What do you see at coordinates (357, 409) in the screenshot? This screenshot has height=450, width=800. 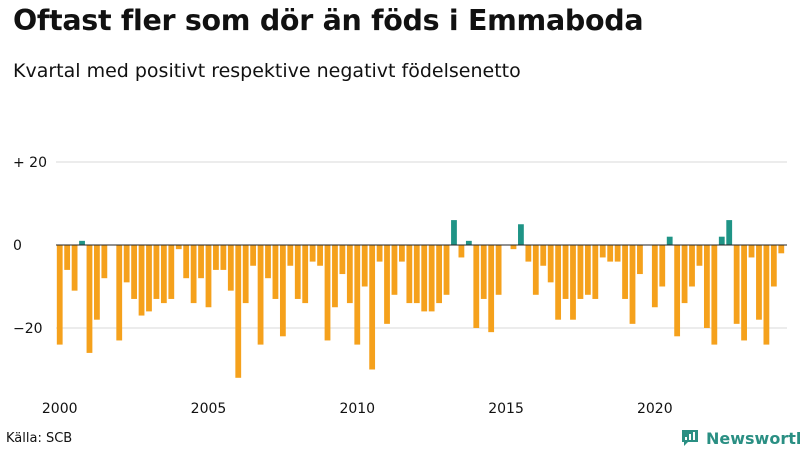 I see `x-tick-label: 2010` at bounding box center [357, 409].